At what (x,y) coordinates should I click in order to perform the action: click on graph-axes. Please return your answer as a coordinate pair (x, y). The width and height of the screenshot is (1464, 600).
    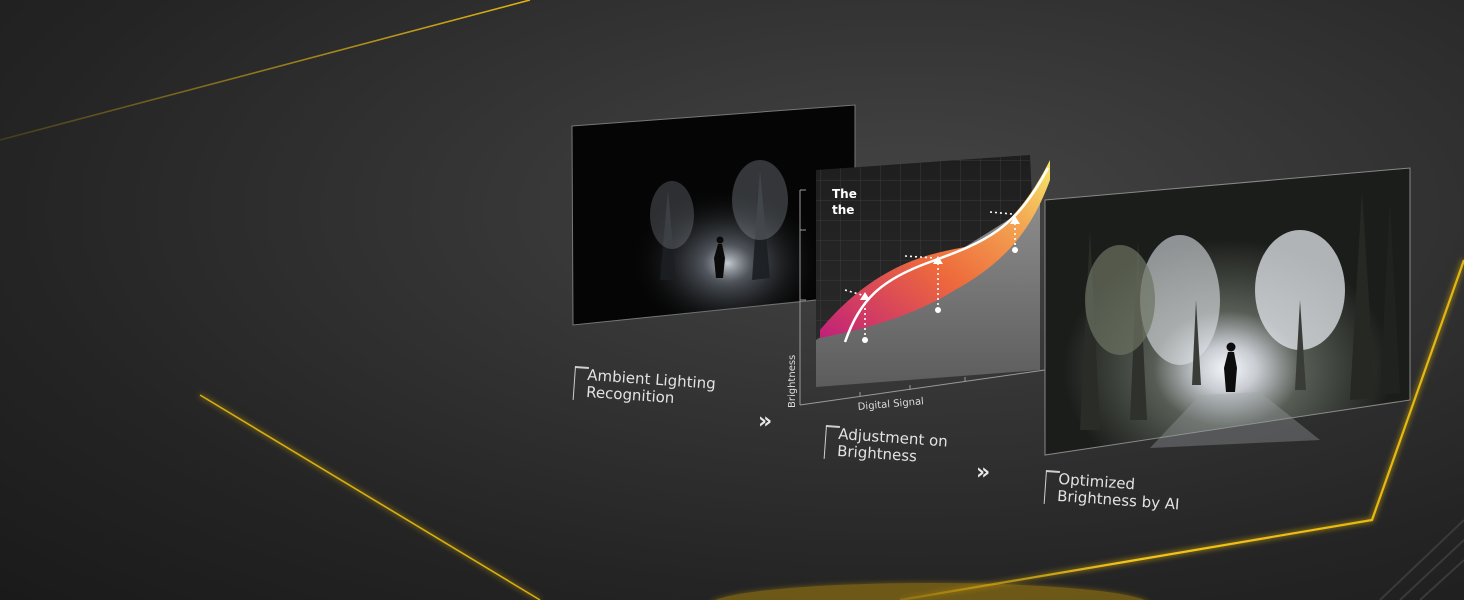
    Looking at the image, I should click on (922, 297).